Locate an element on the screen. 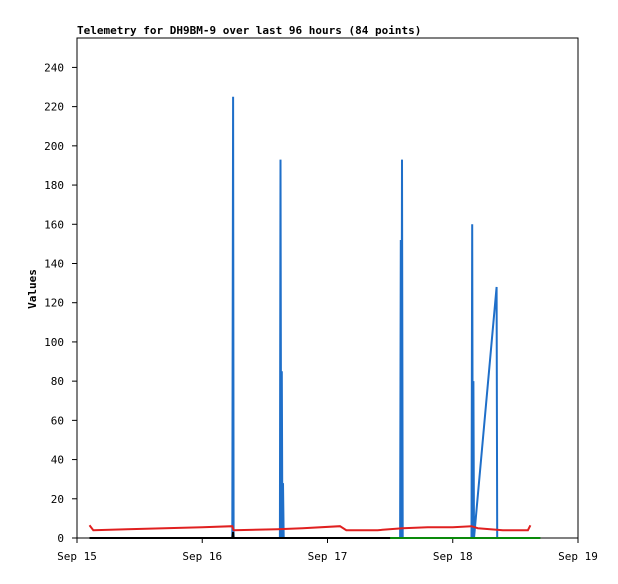  x-tick-label: Sep 17 is located at coordinates (328, 556).